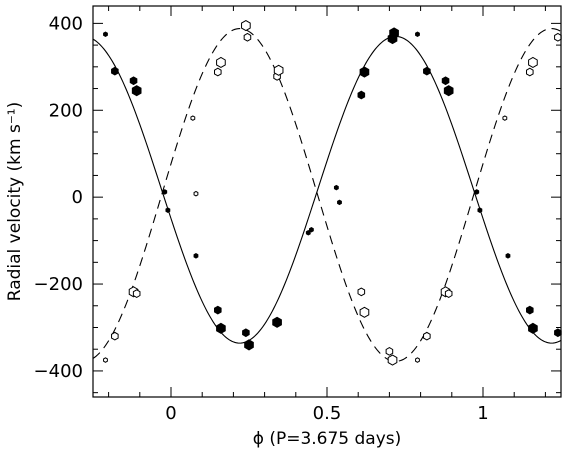  What do you see at coordinates (482, 413) in the screenshot?
I see `x-tick-label: 1` at bounding box center [482, 413].